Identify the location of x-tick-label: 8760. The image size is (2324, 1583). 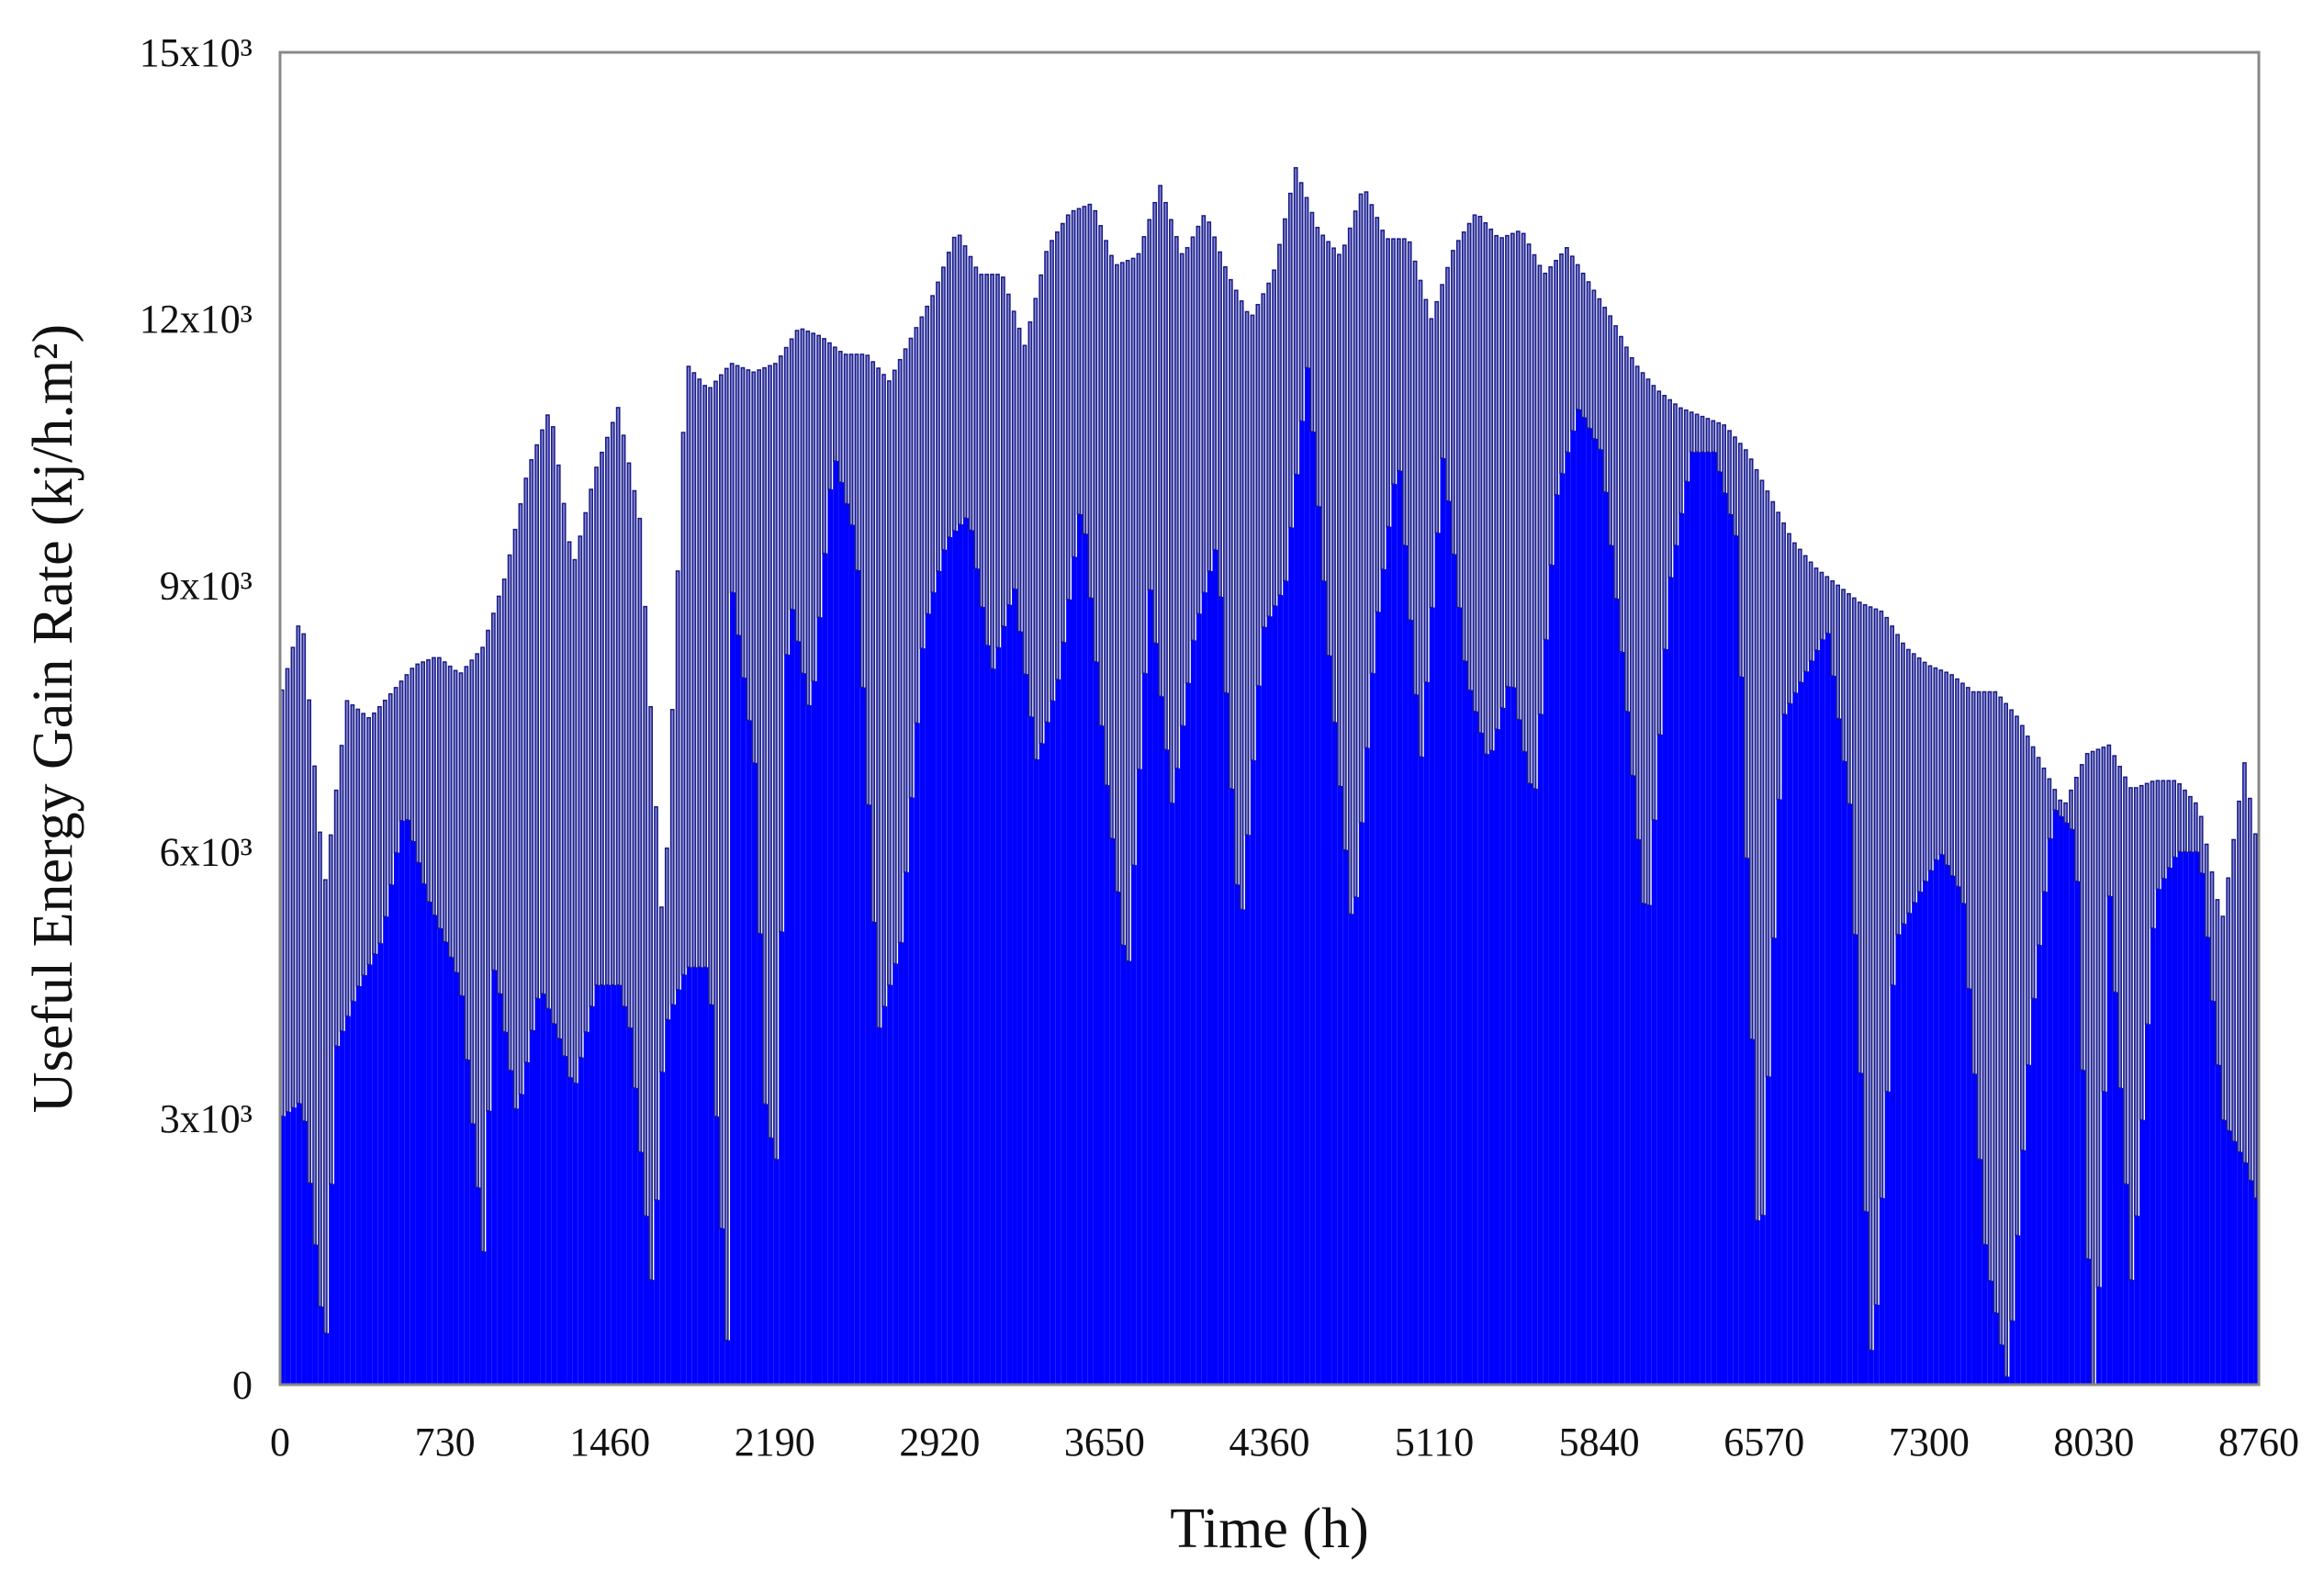
(2258, 1442).